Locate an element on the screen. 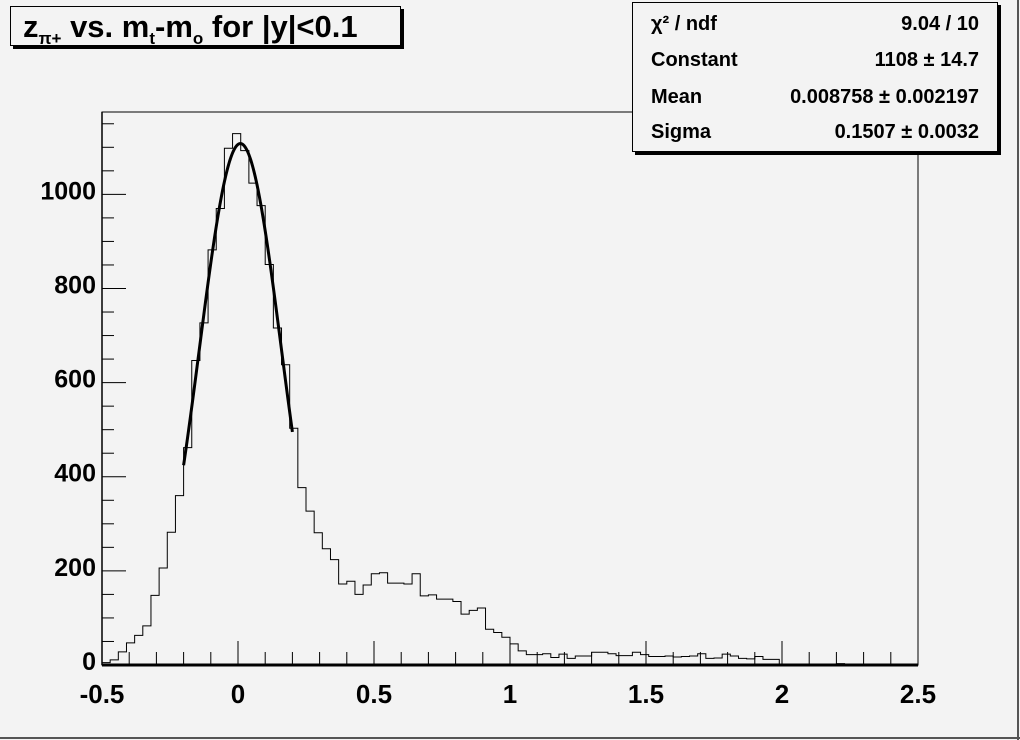 The height and width of the screenshot is (740, 1020). x-tick-label: 1.5 is located at coordinates (646, 694).